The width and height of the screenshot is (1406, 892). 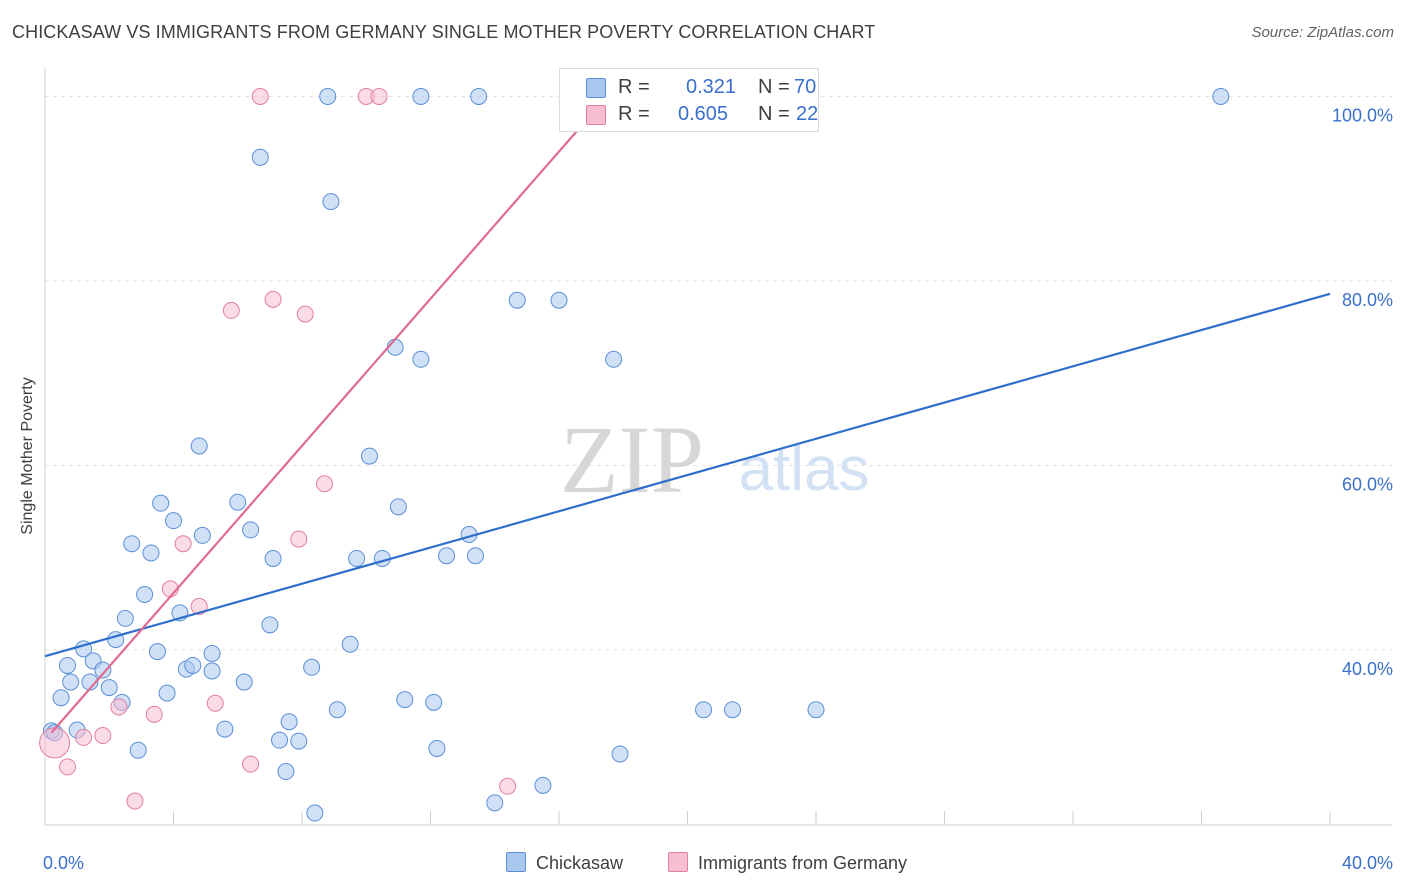 What do you see at coordinates (805, 87) in the screenshot?
I see `legend-n-value-chickasaw: 70` at bounding box center [805, 87].